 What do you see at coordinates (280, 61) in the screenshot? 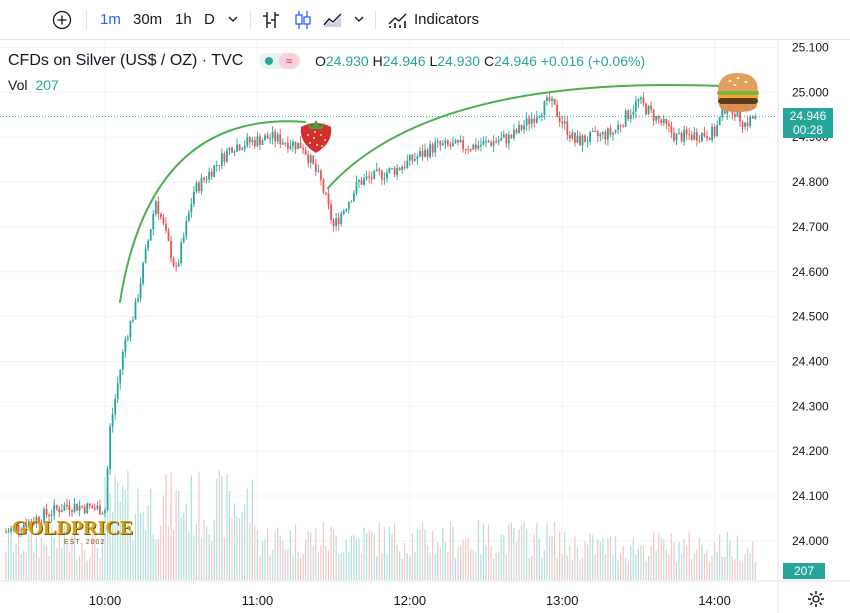
I see `market-status-pill: ≈` at bounding box center [280, 61].